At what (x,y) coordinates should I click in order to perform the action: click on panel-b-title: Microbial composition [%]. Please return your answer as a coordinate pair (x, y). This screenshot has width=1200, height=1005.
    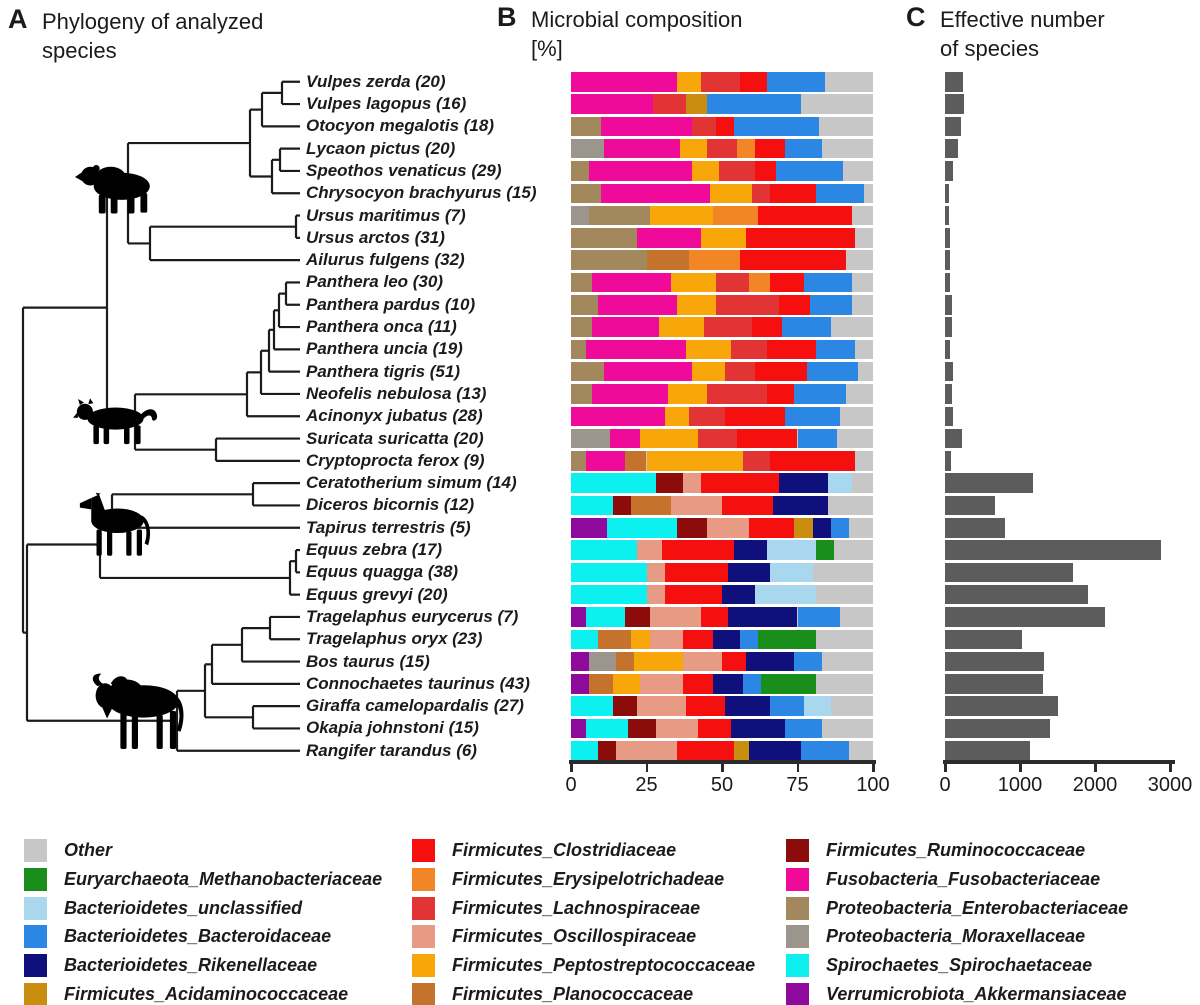
    Looking at the image, I should click on (637, 34).